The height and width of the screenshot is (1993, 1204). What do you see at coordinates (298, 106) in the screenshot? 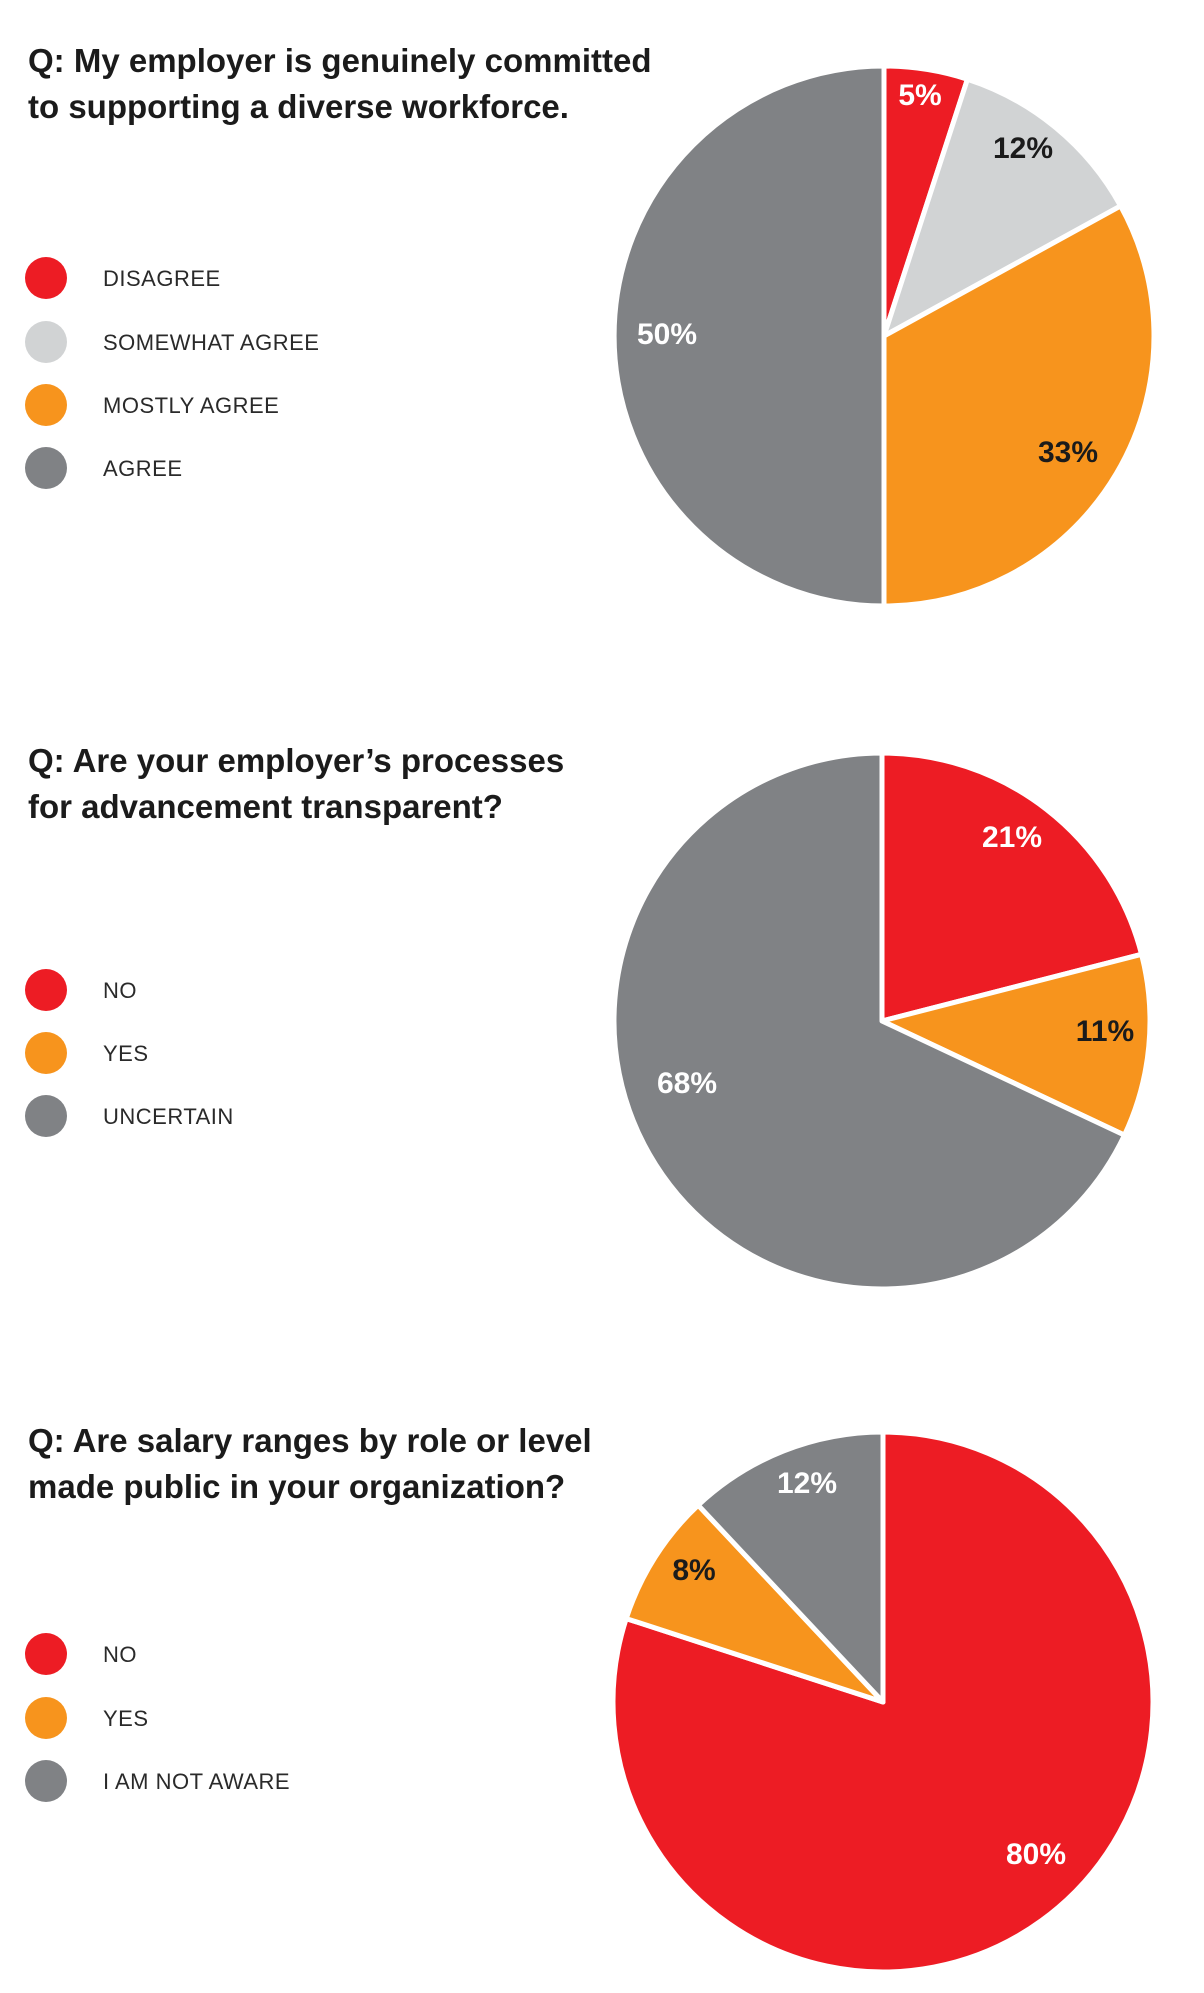
I see `chart-title-line: to supporting a diverse workforce.` at bounding box center [298, 106].